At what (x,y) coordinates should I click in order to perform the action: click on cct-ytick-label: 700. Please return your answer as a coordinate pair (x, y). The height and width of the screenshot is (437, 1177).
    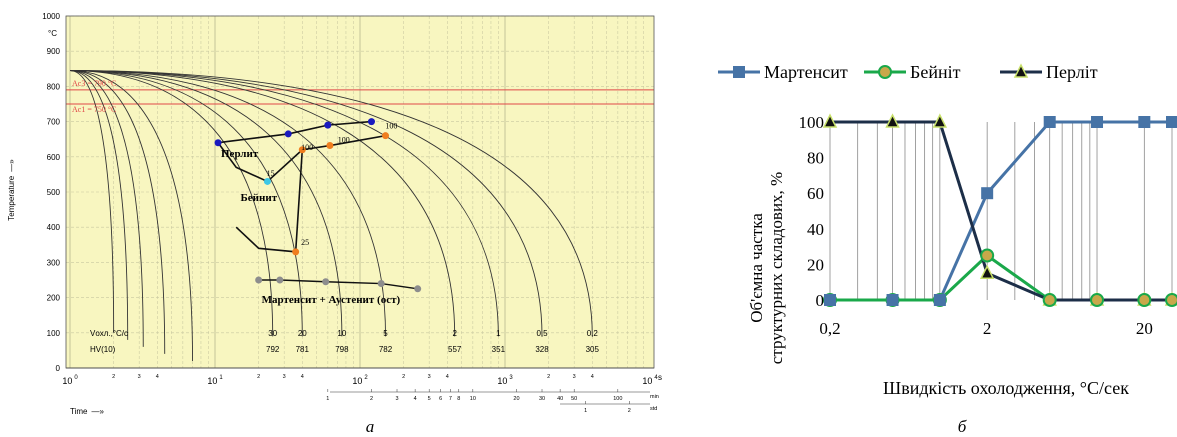
    Looking at the image, I should click on (54, 122).